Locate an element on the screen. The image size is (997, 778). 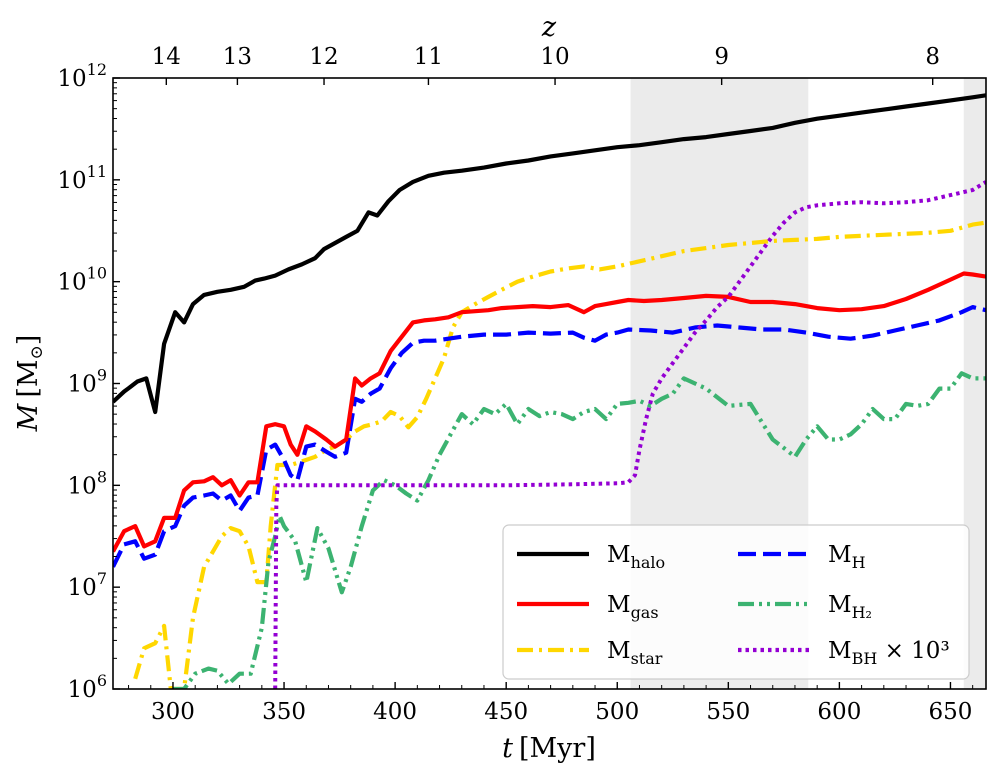
top-tick-label: 13 is located at coordinates (237, 57).